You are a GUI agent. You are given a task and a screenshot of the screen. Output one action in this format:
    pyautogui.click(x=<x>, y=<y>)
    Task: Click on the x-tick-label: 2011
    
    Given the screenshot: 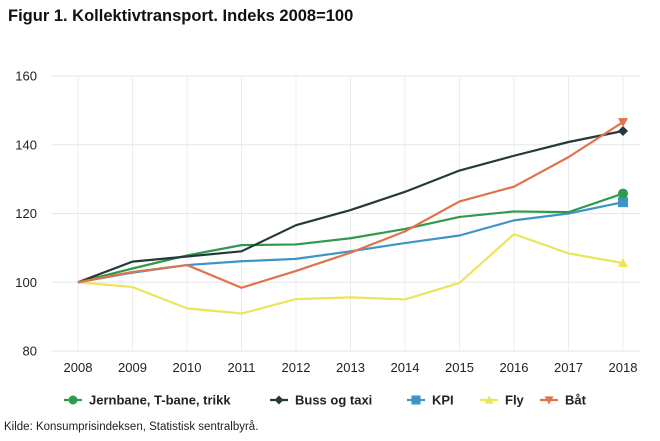 What is the action you would take?
    pyautogui.click(x=242, y=367)
    